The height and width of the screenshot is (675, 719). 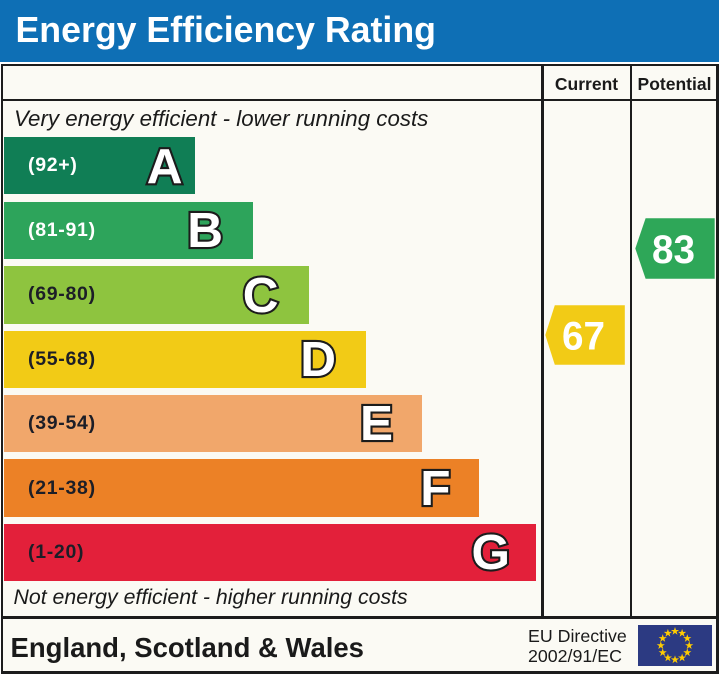 I want to click on svg-text: 67, so click(x=583, y=336).